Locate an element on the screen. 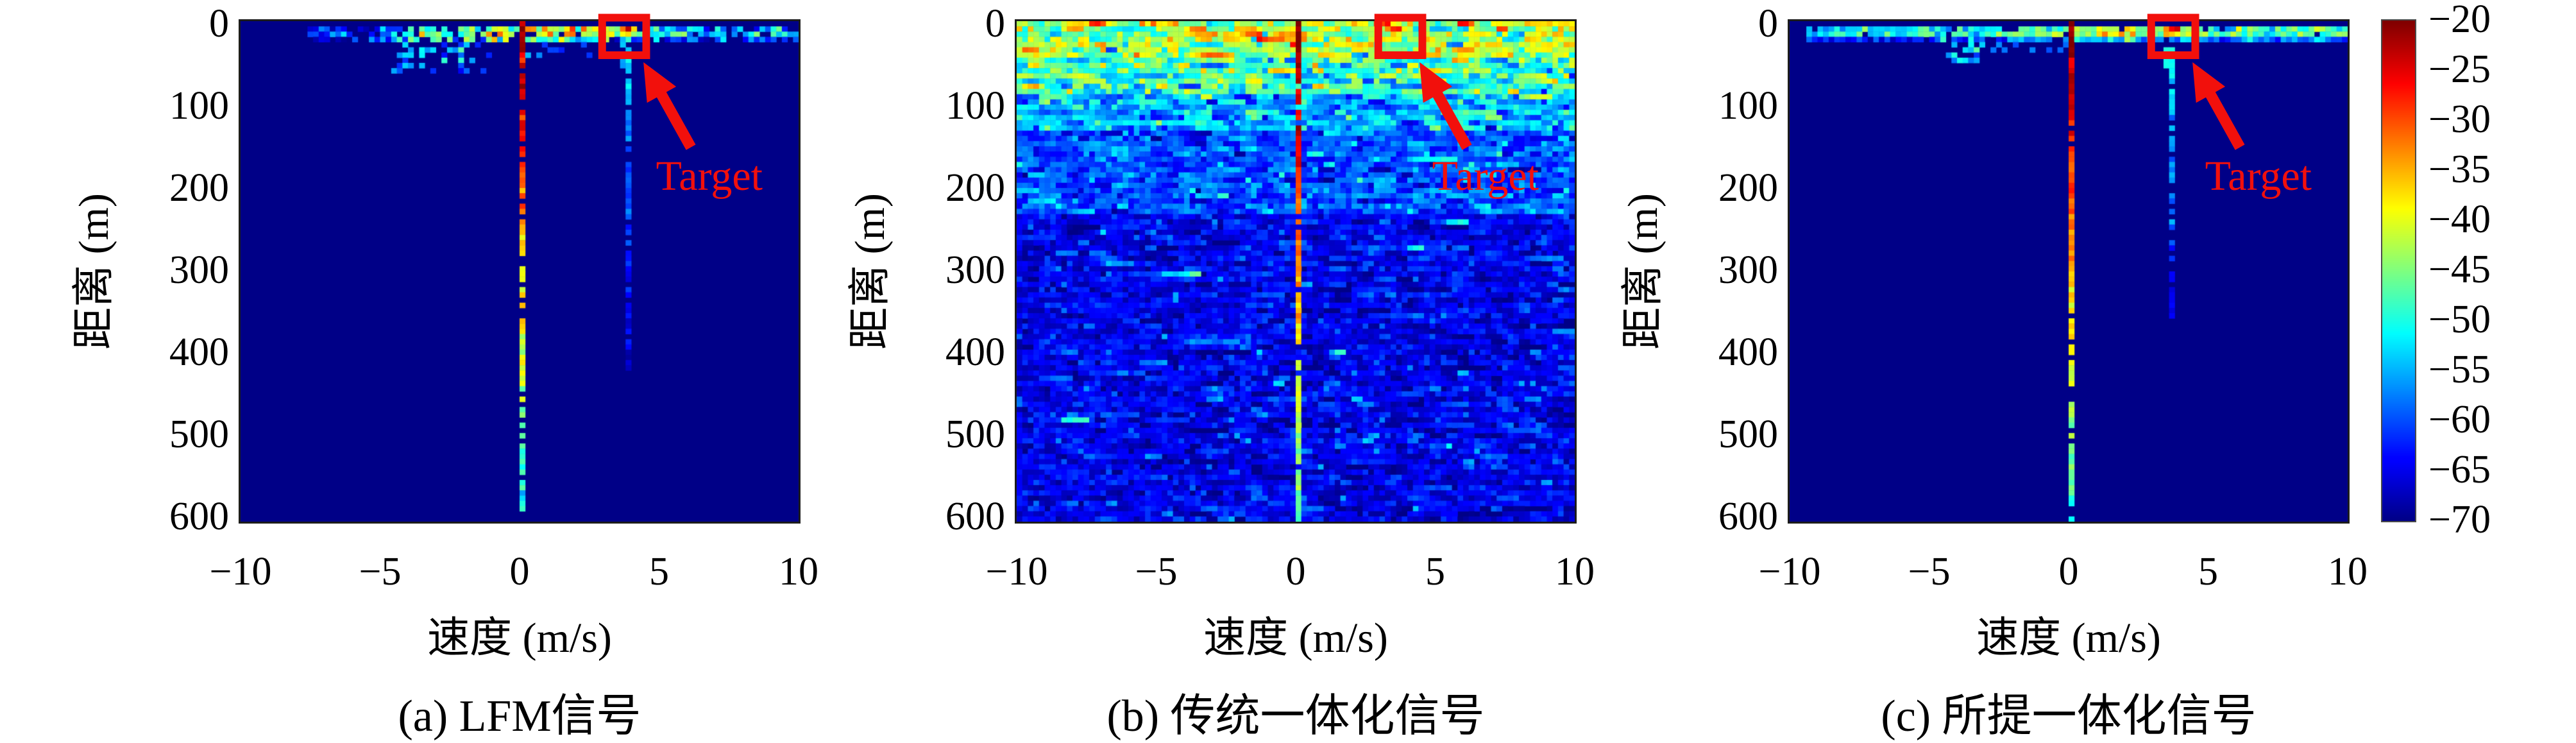 The image size is (2576, 743). target-label-a: Target is located at coordinates (709, 176).